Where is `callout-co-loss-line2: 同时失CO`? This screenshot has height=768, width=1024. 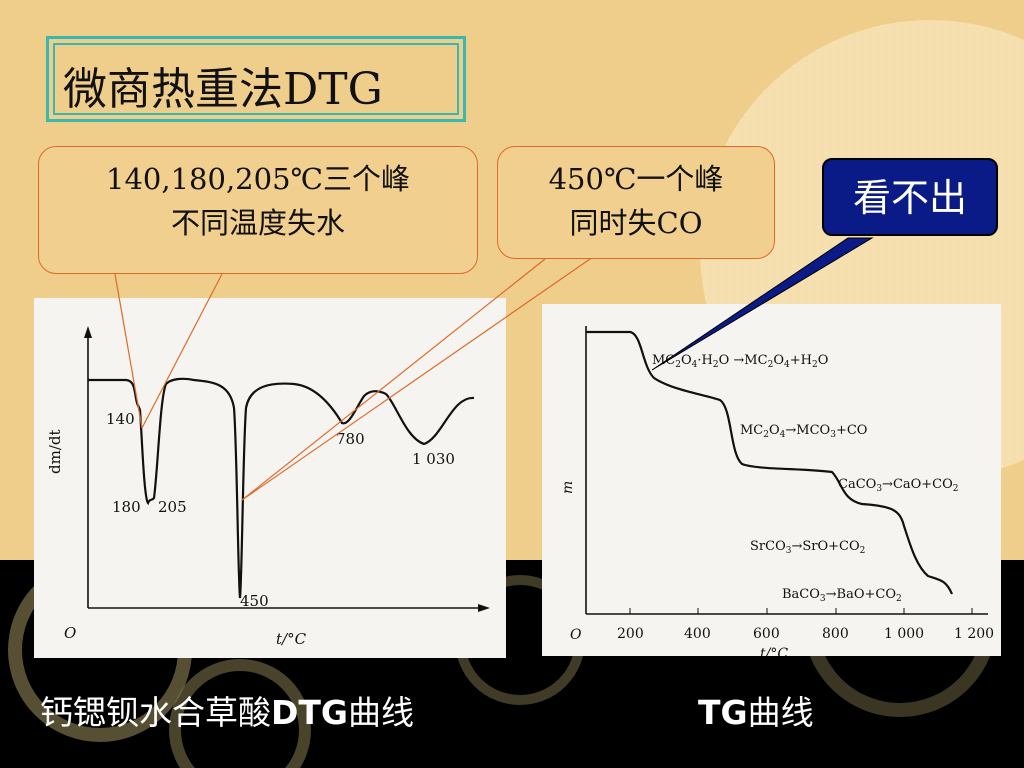 callout-co-loss-line2: 同时失CO is located at coordinates (636, 223).